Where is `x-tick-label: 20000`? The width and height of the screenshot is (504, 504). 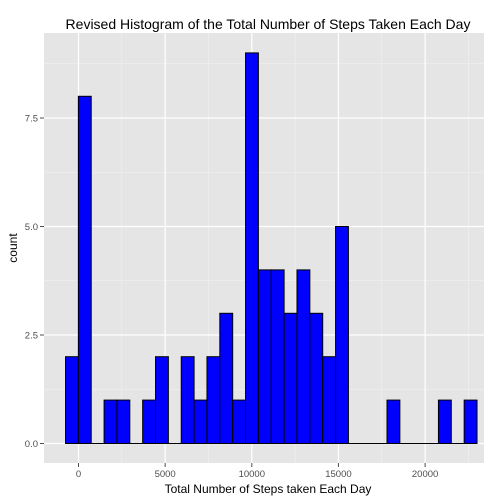 x-tick-label: 20000 is located at coordinates (425, 474).